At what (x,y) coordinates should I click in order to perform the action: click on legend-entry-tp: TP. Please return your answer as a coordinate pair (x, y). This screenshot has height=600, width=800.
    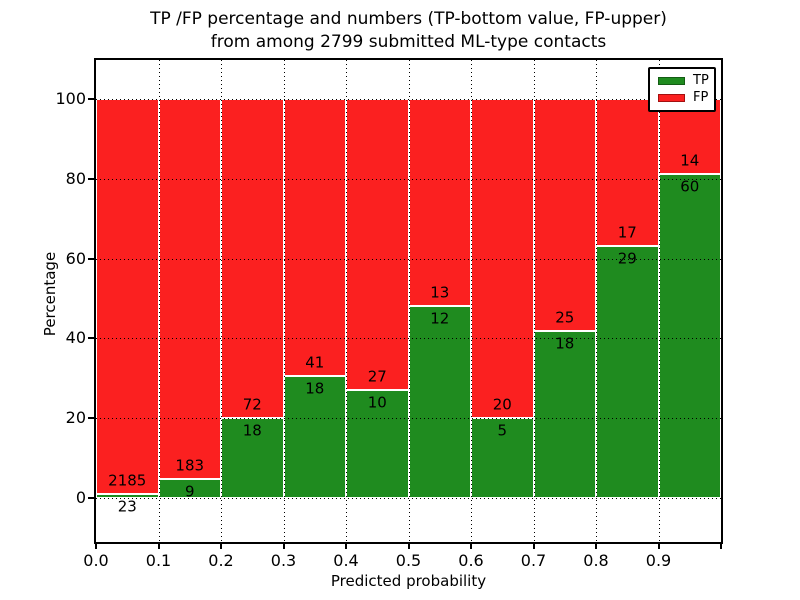
    Looking at the image, I should click on (686, 80).